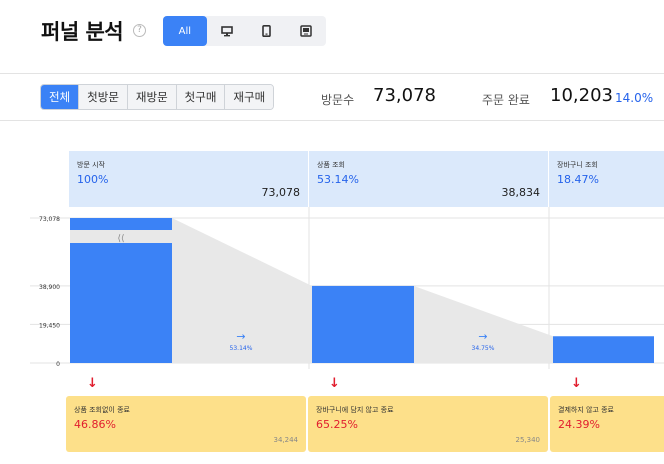 Image resolution: width=664 pixels, height=464 pixels. I want to click on stage-pct: 53.14%, so click(338, 179).